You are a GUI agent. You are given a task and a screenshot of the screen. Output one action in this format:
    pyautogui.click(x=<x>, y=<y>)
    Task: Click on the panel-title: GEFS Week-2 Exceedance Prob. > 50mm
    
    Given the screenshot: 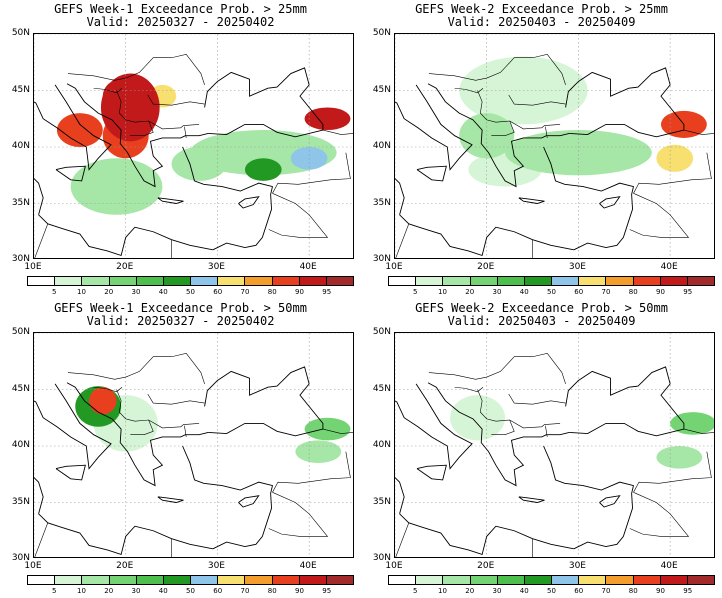 What is the action you would take?
    pyautogui.click(x=541, y=308)
    